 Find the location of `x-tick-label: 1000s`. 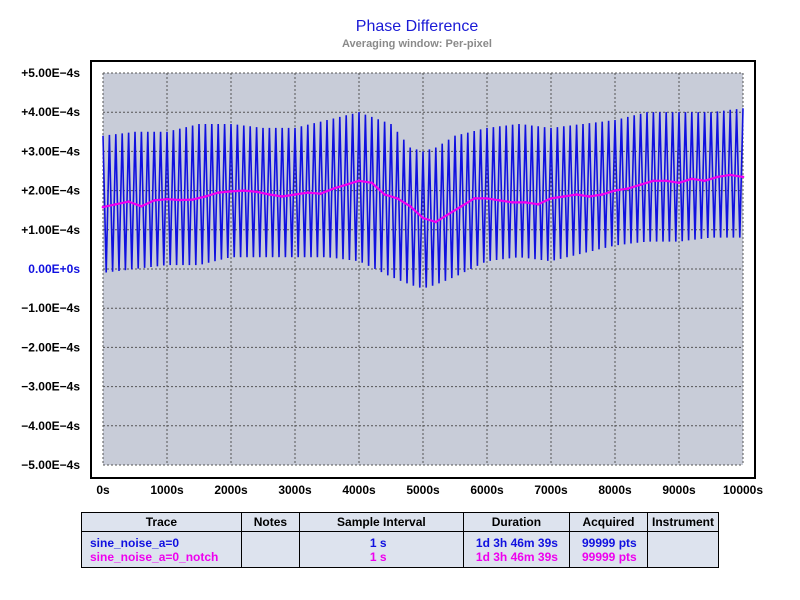

x-tick-label: 1000s is located at coordinates (167, 490).